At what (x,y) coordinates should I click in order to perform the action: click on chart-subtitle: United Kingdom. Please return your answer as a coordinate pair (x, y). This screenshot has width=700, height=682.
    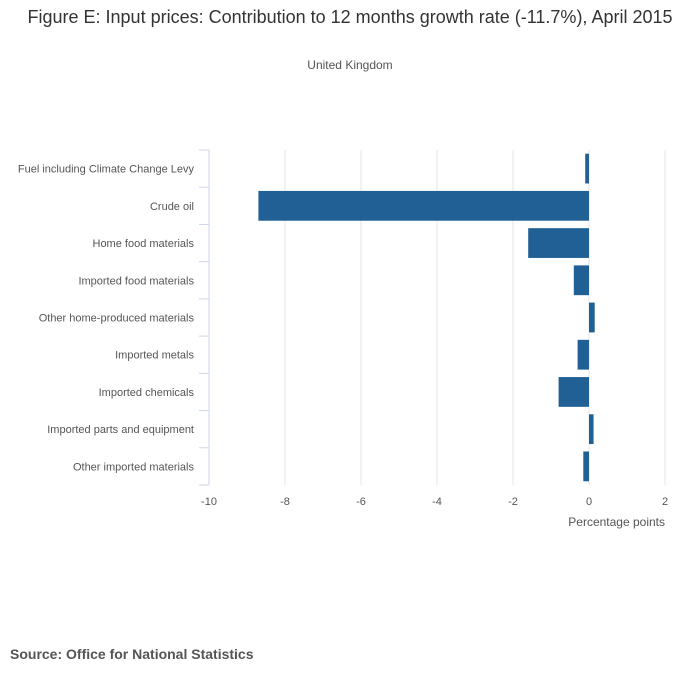
    Looking at the image, I should click on (350, 65).